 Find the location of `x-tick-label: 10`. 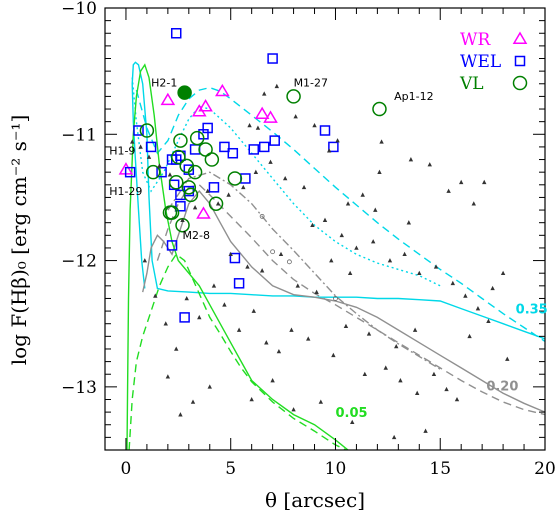

x-tick-label: 10 is located at coordinates (336, 469).